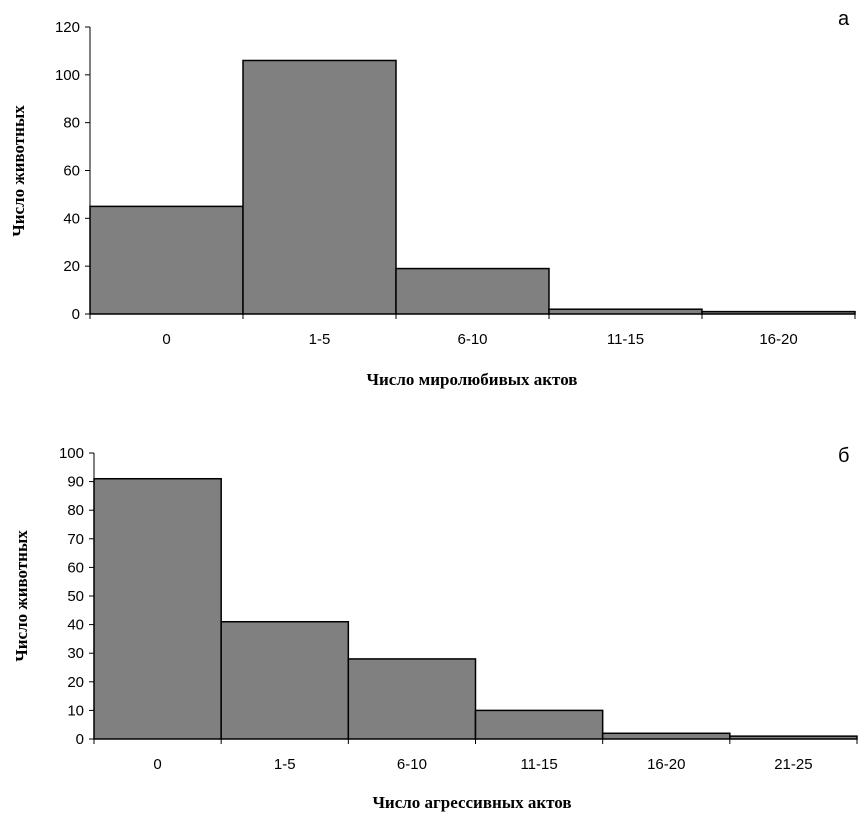  Describe the element at coordinates (472, 379) in the screenshot. I see `chart-a-x-axis-title: Число миролюбивых актов` at that location.